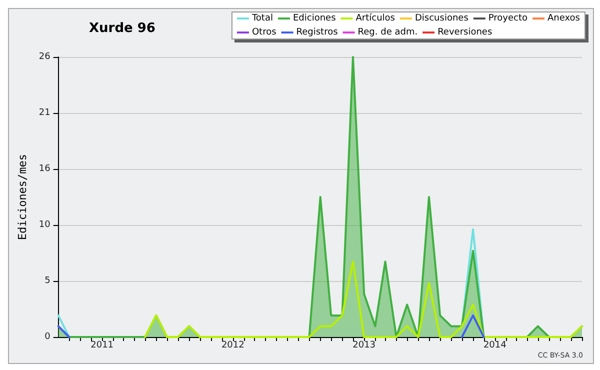 The height and width of the screenshot is (370, 600). What do you see at coordinates (47, 337) in the screenshot?
I see `y-tick-label: 0` at bounding box center [47, 337].